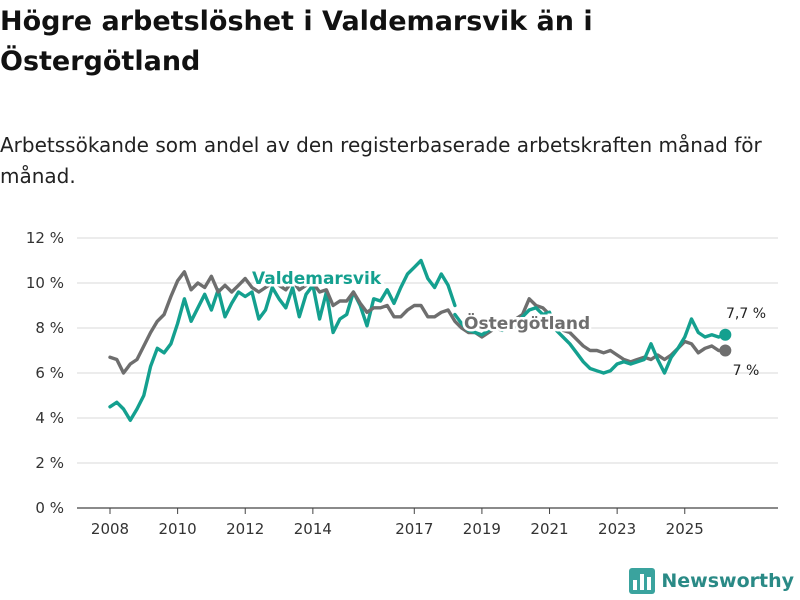 Image resolution: width=800 pixels, height=600 pixels. I want to click on labels: Valdemarsvik Östergötland 7,7 % 7 %, so click(508, 323).